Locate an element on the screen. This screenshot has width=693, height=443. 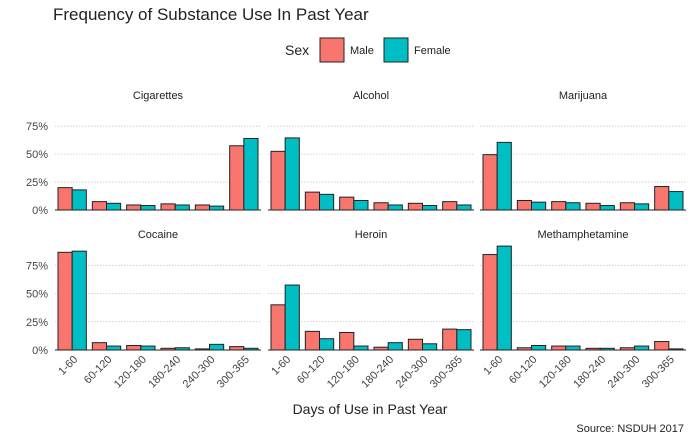
chart-title: Frequency of Substance Use In Past Year is located at coordinates (211, 14).